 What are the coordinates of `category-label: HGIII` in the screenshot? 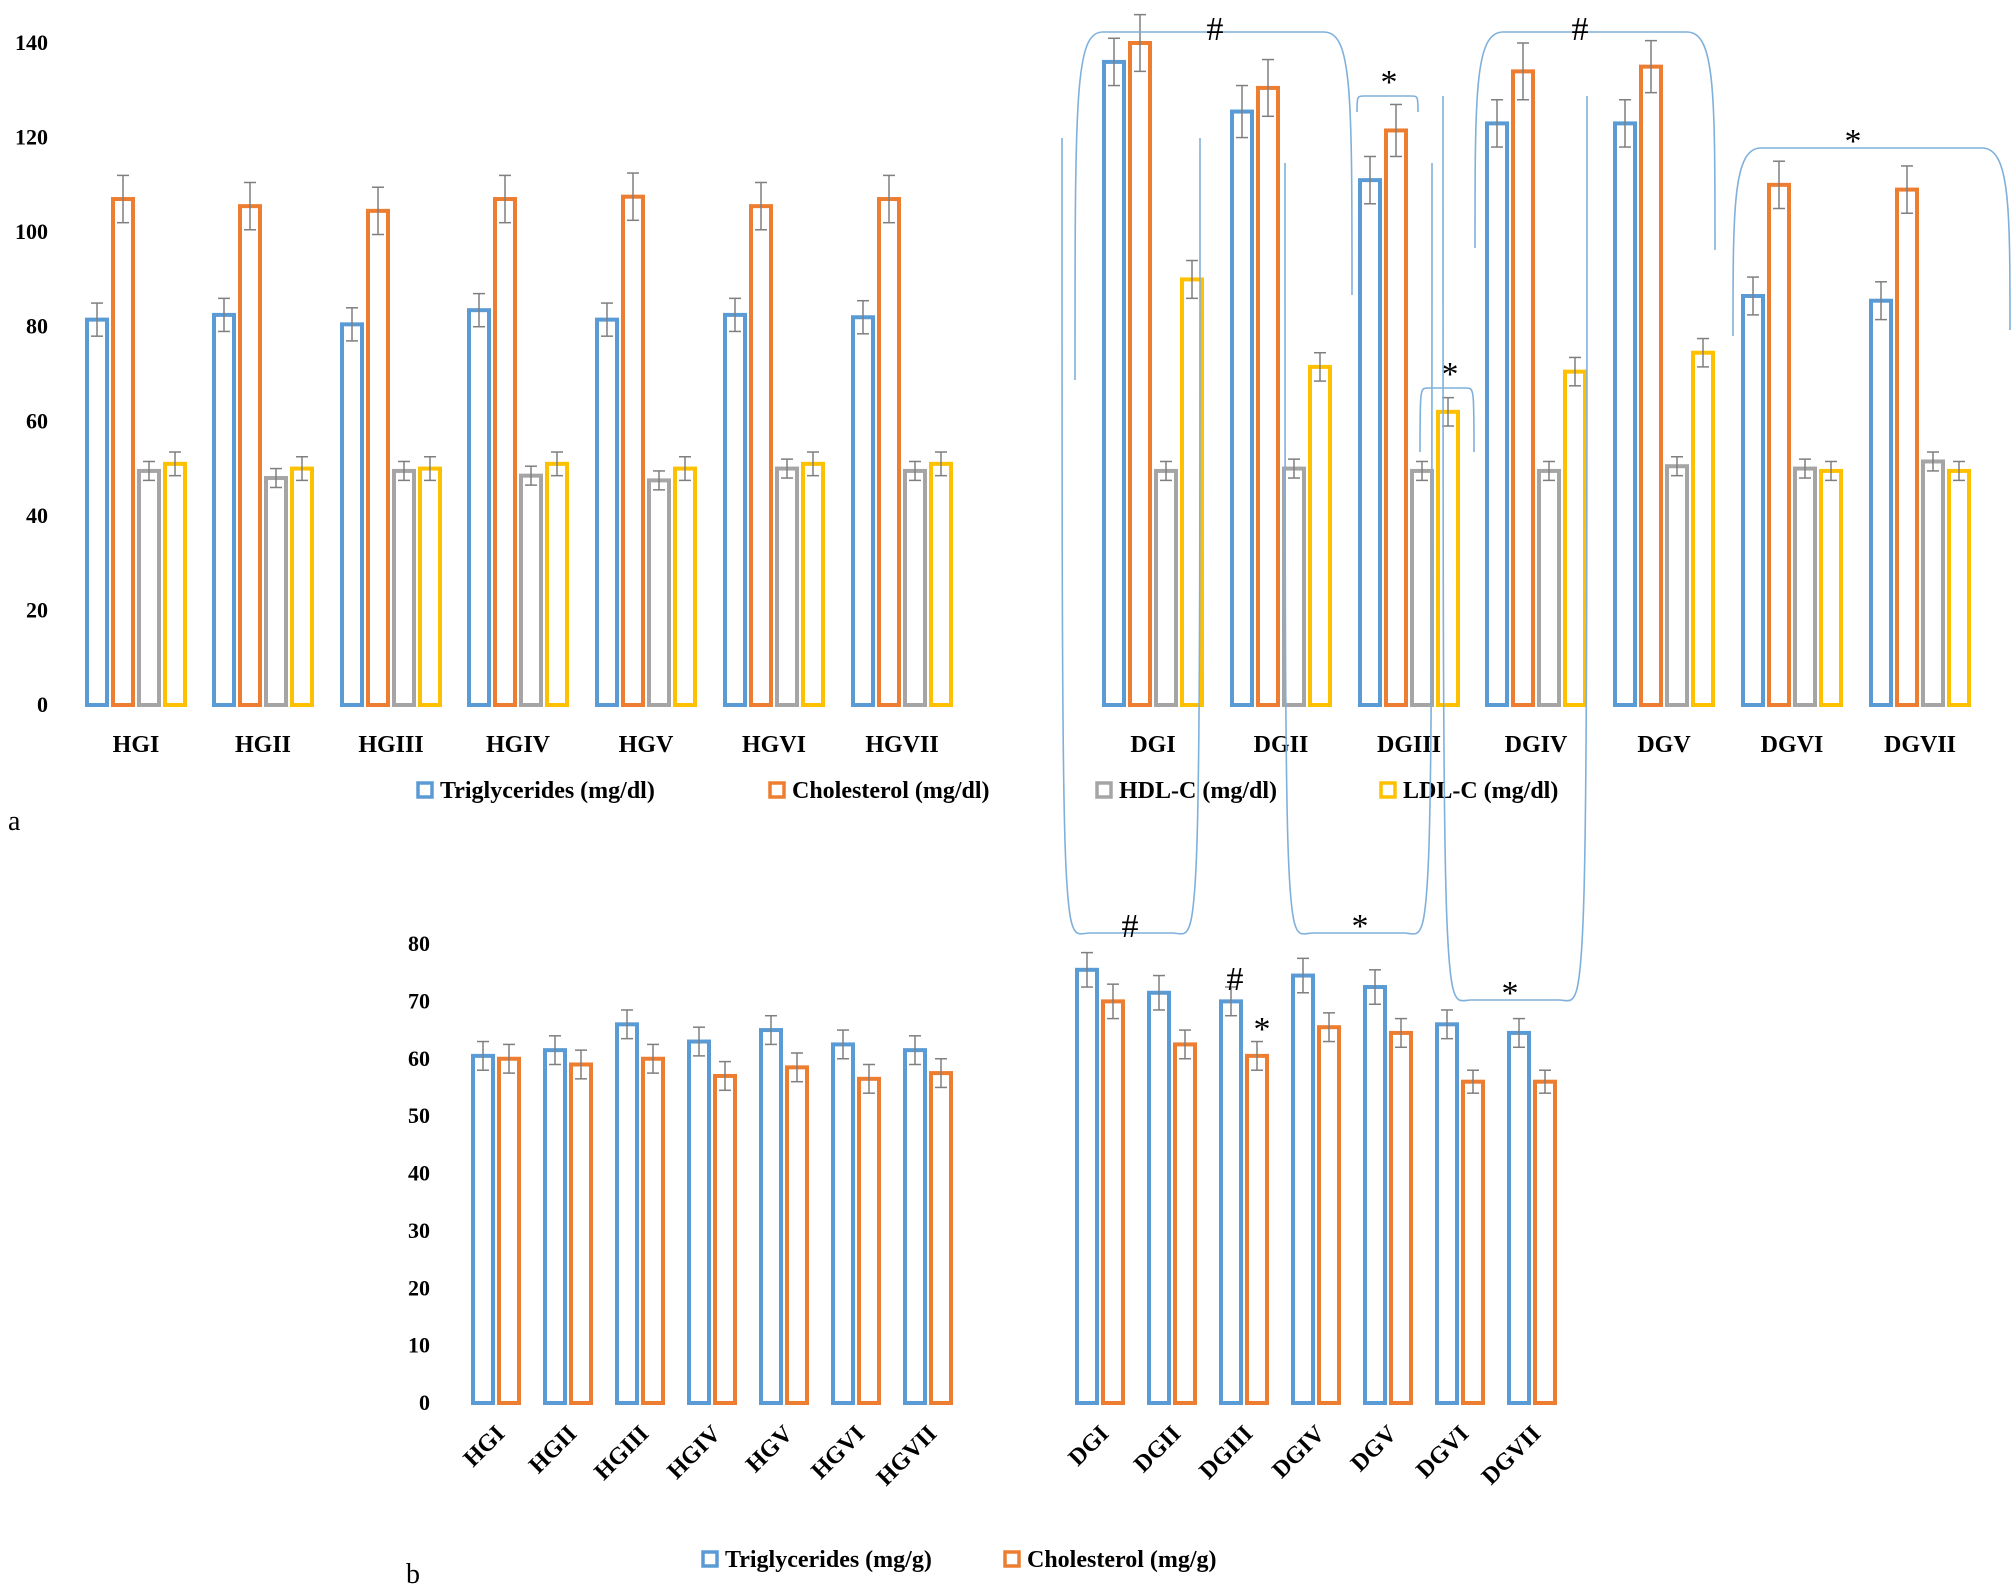 It's located at (622, 1453).